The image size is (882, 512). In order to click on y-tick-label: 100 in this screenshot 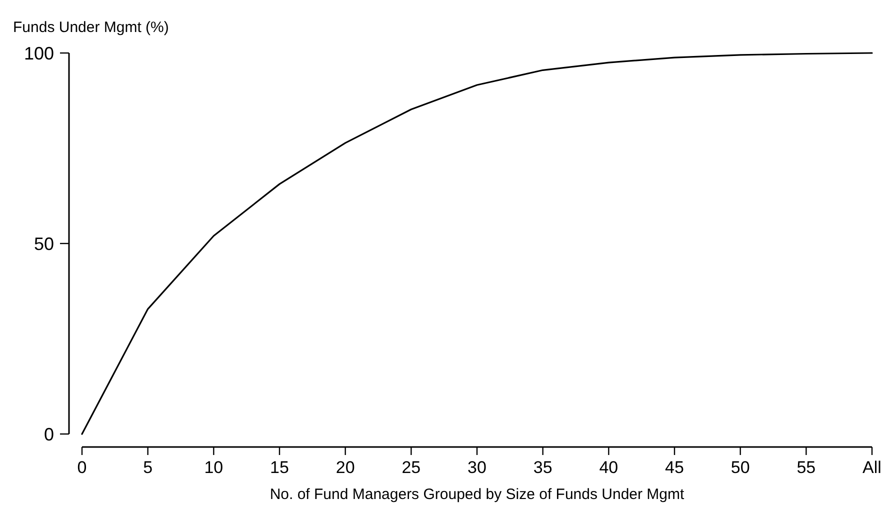, I will do `click(39, 53)`.